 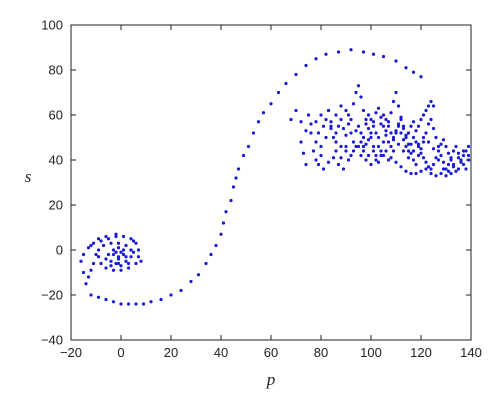 What do you see at coordinates (28, 176) in the screenshot?
I see `y-axis-title: s` at bounding box center [28, 176].